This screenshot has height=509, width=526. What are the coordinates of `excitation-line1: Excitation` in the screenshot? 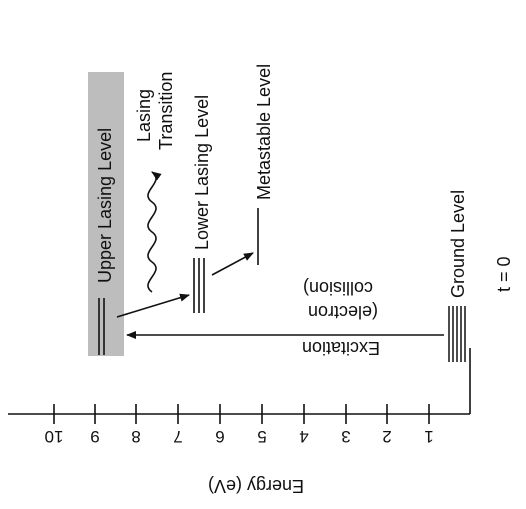 It's located at (341, 348).